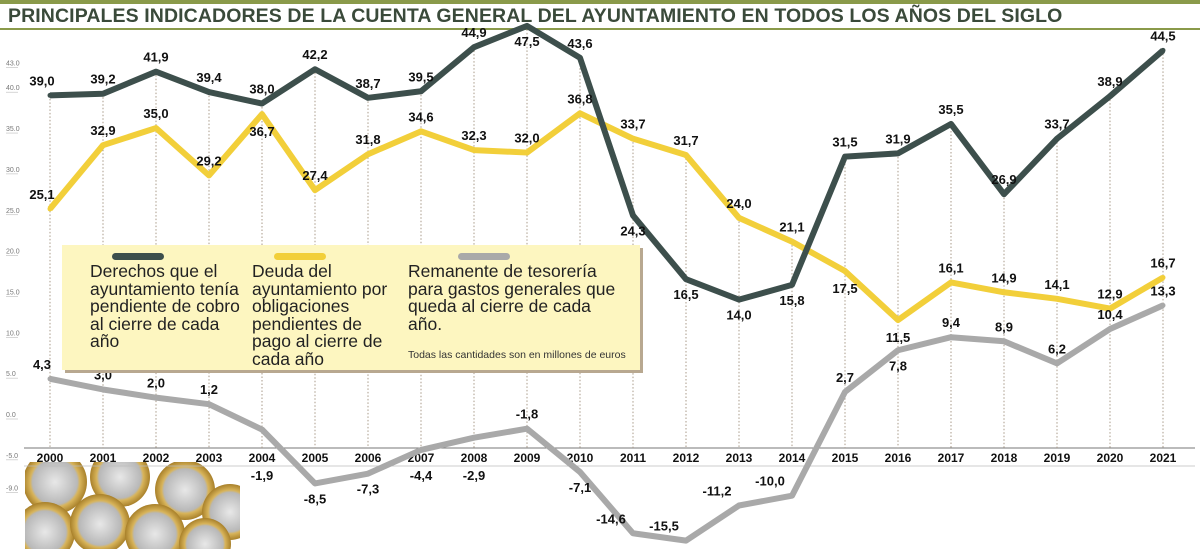 This screenshot has height=549, width=1200. Describe the element at coordinates (367, 139) in the screenshot. I see `data-label: 31,8` at that location.